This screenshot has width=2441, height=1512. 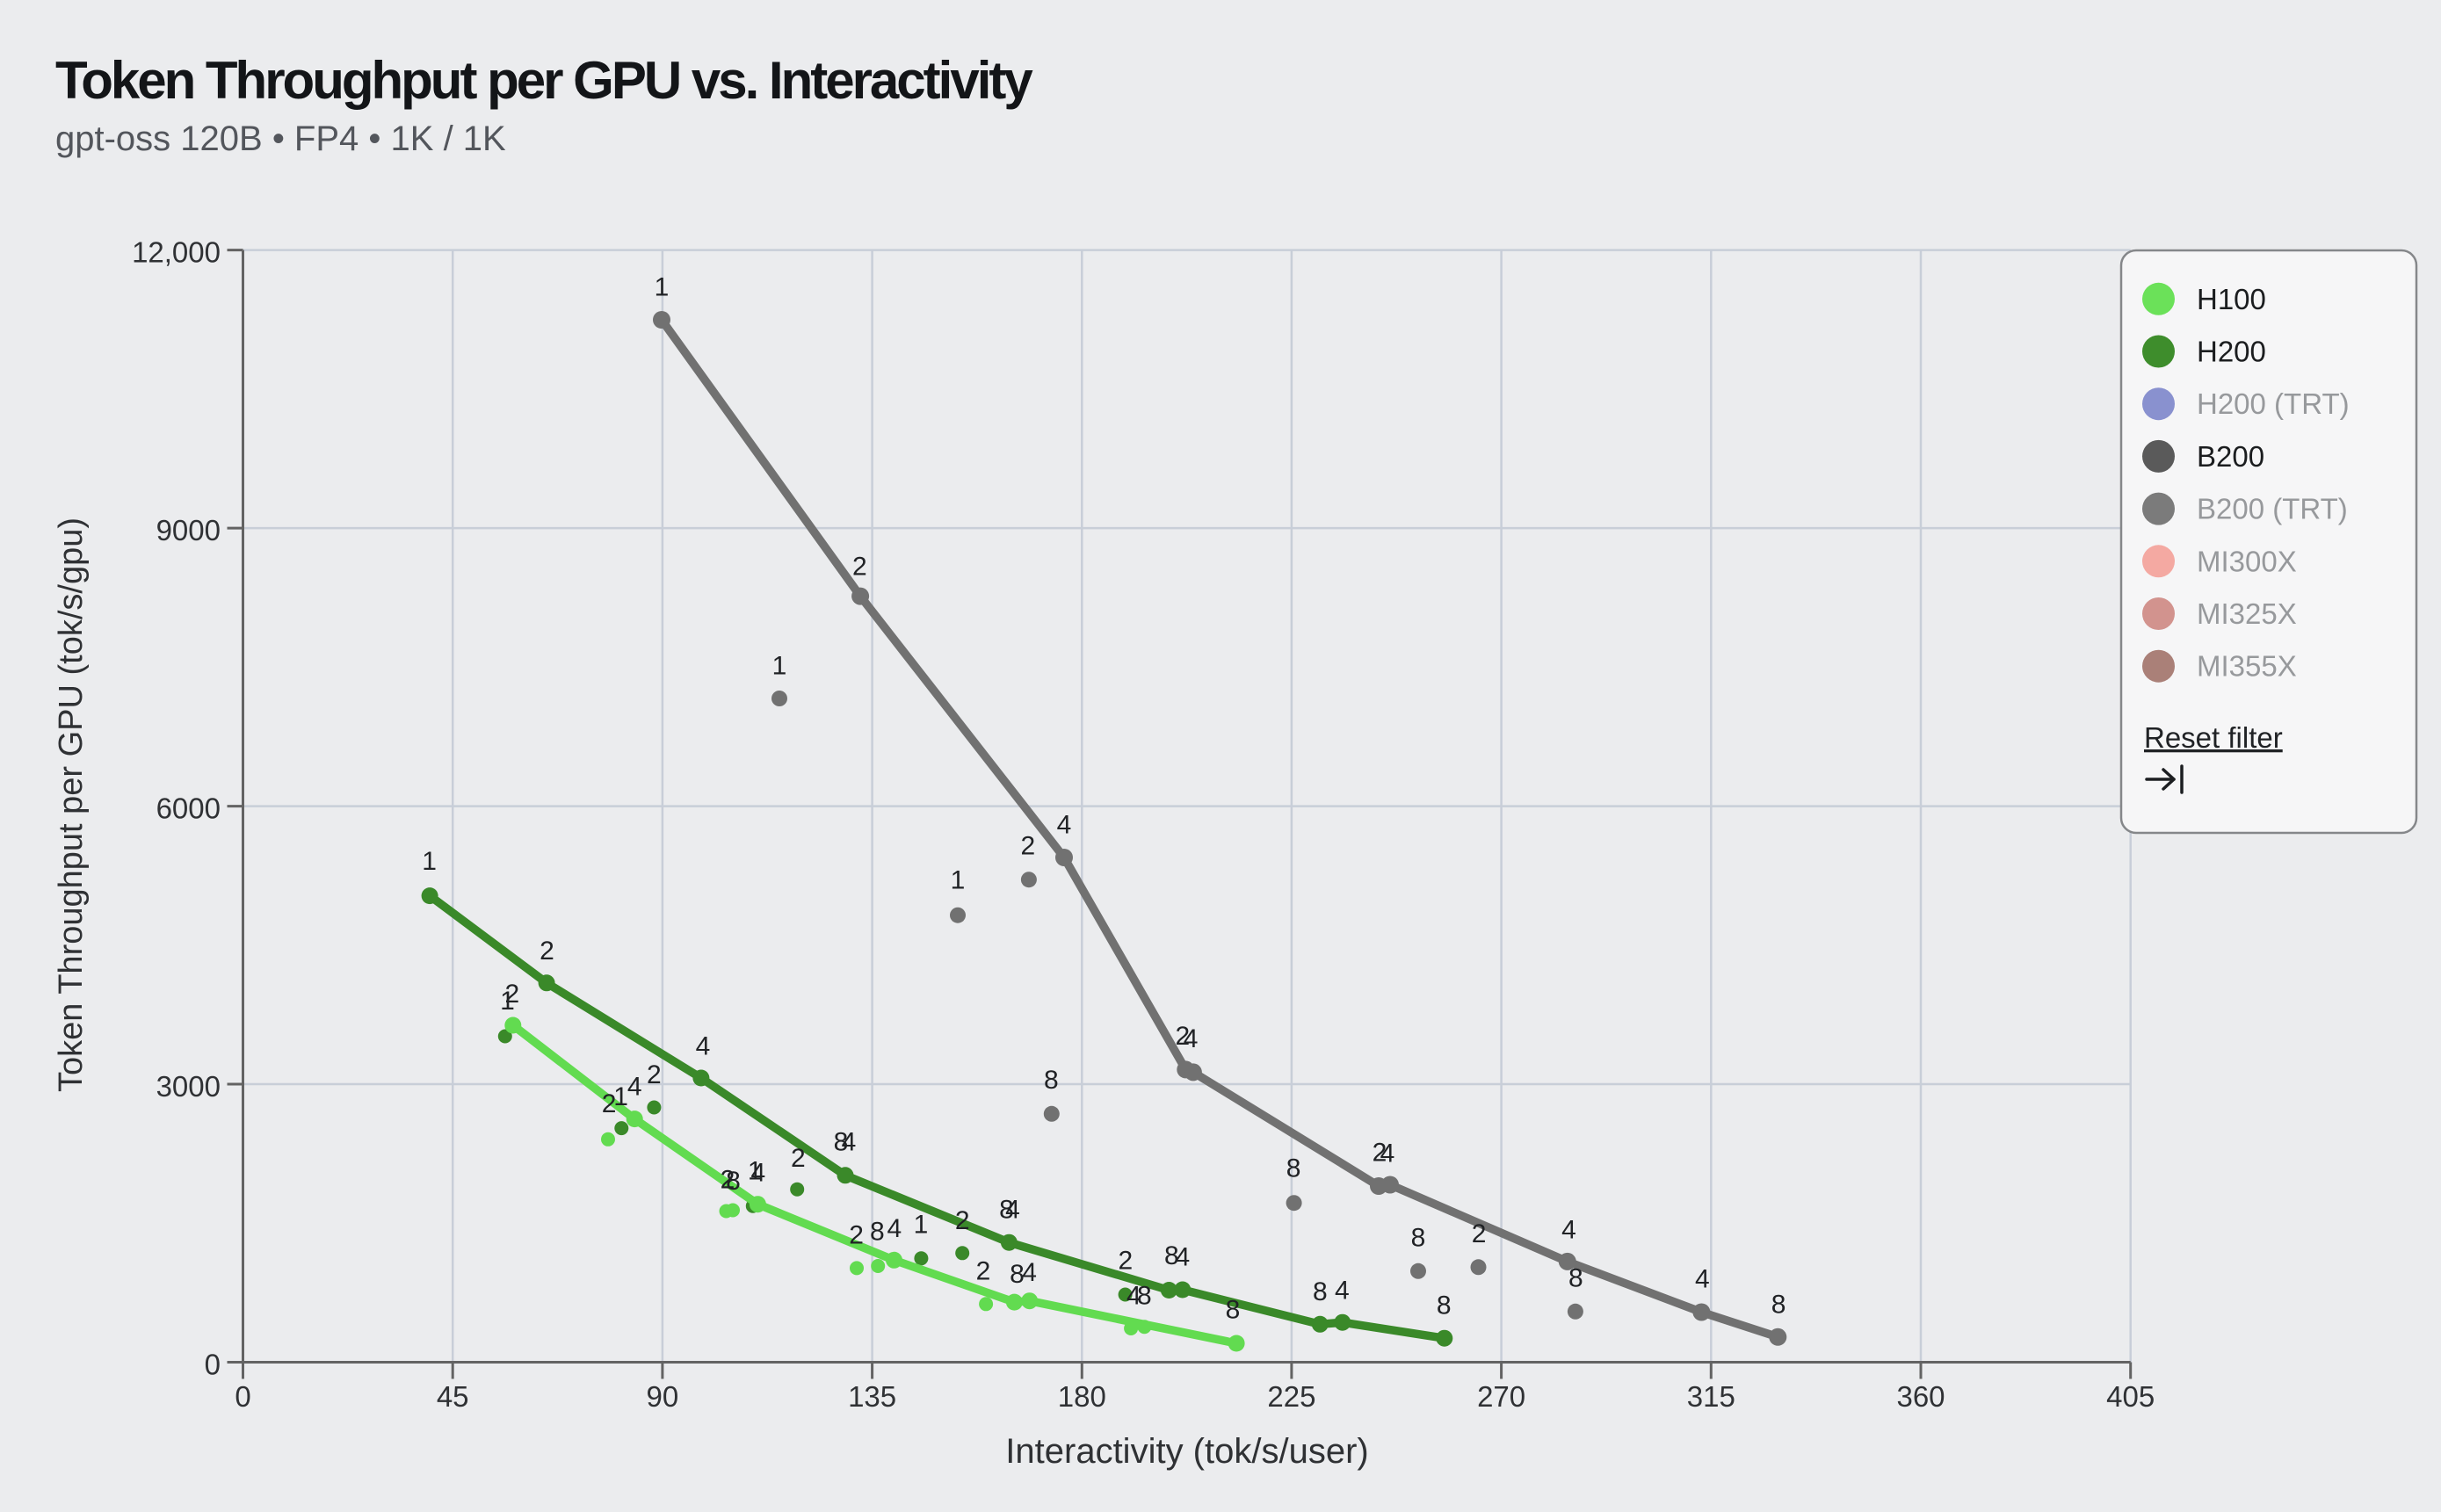 What do you see at coordinates (663, 1396) in the screenshot?
I see `svg-text: 90` at bounding box center [663, 1396].